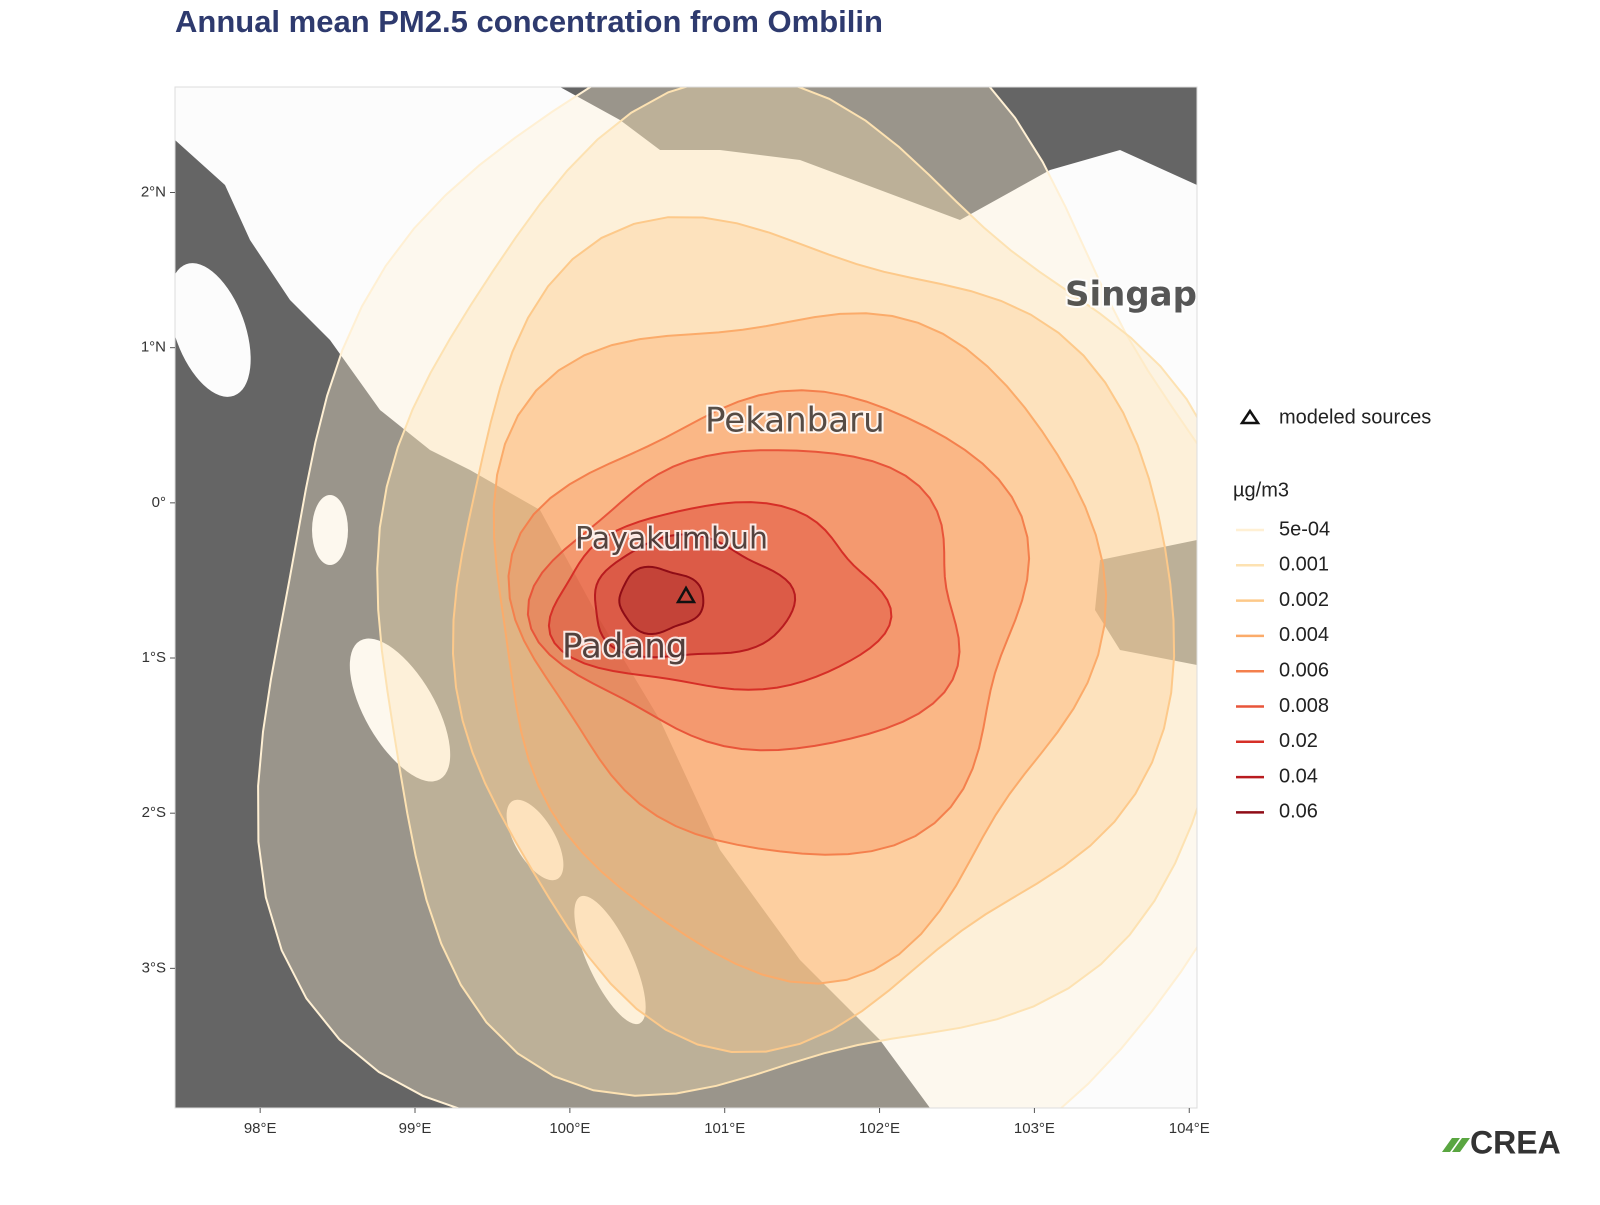 Image resolution: width=1600 pixels, height=1205 pixels. I want to click on logo-text: CREA, so click(1515, 1142).